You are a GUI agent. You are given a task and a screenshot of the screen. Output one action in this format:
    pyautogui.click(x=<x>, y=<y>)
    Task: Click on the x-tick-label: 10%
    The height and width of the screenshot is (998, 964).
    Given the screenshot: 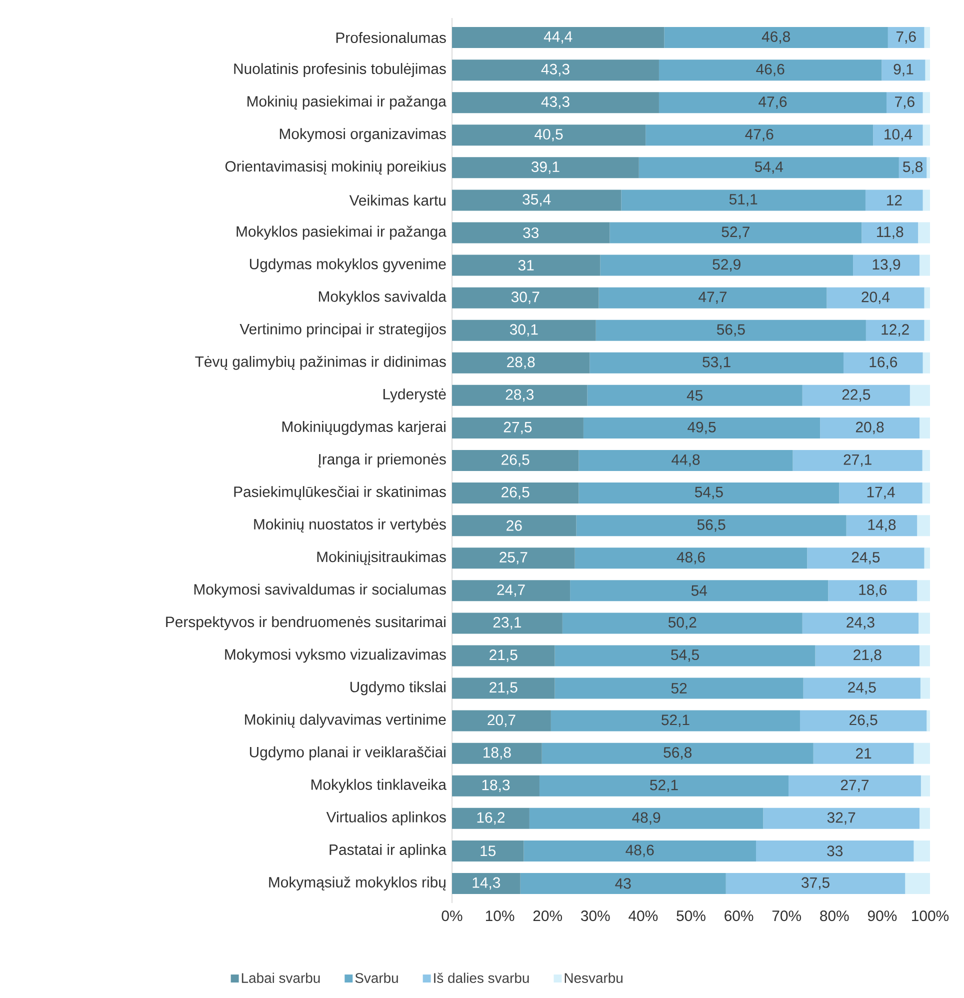 What is the action you would take?
    pyautogui.click(x=500, y=916)
    